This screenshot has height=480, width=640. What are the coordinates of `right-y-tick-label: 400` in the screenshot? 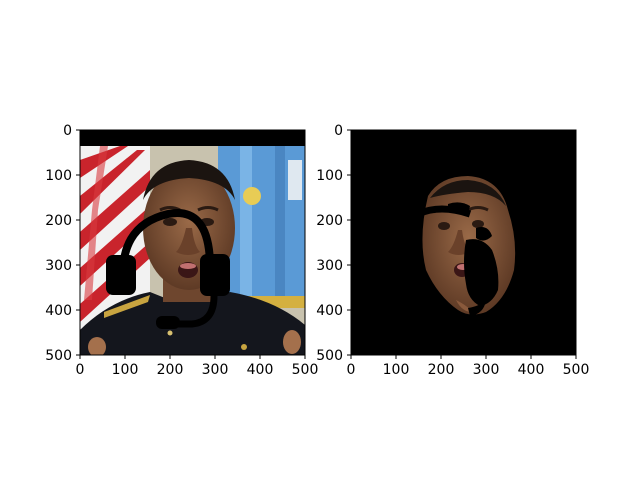 It's located at (329, 311).